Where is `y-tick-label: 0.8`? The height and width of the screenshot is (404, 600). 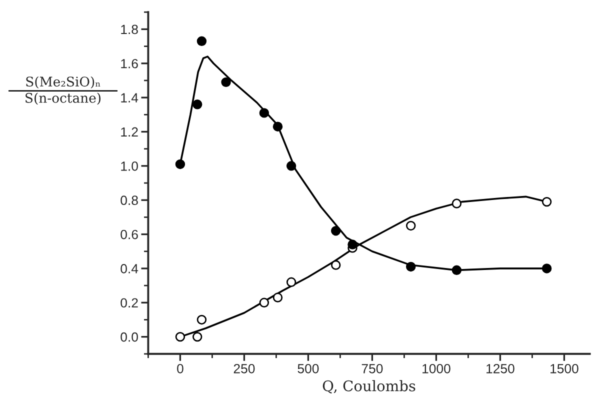
y-tick-label: 0.8 is located at coordinates (129, 201).